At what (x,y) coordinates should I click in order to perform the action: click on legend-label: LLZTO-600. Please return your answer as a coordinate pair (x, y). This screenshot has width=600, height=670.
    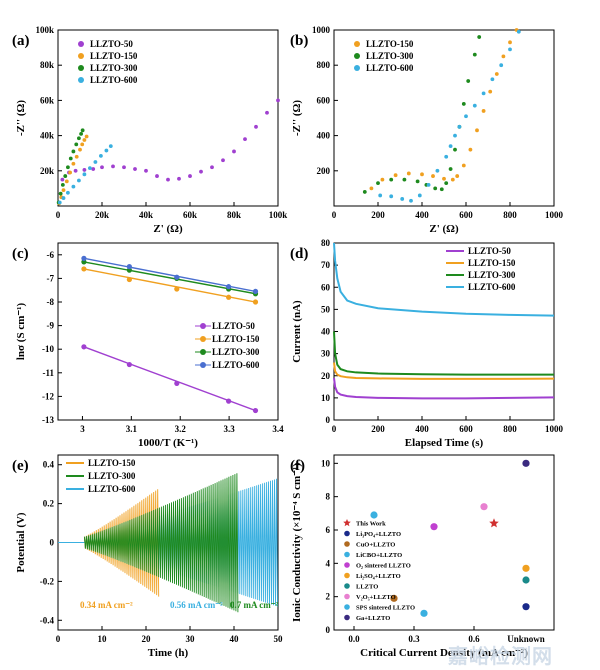
    Looking at the image, I should click on (112, 489).